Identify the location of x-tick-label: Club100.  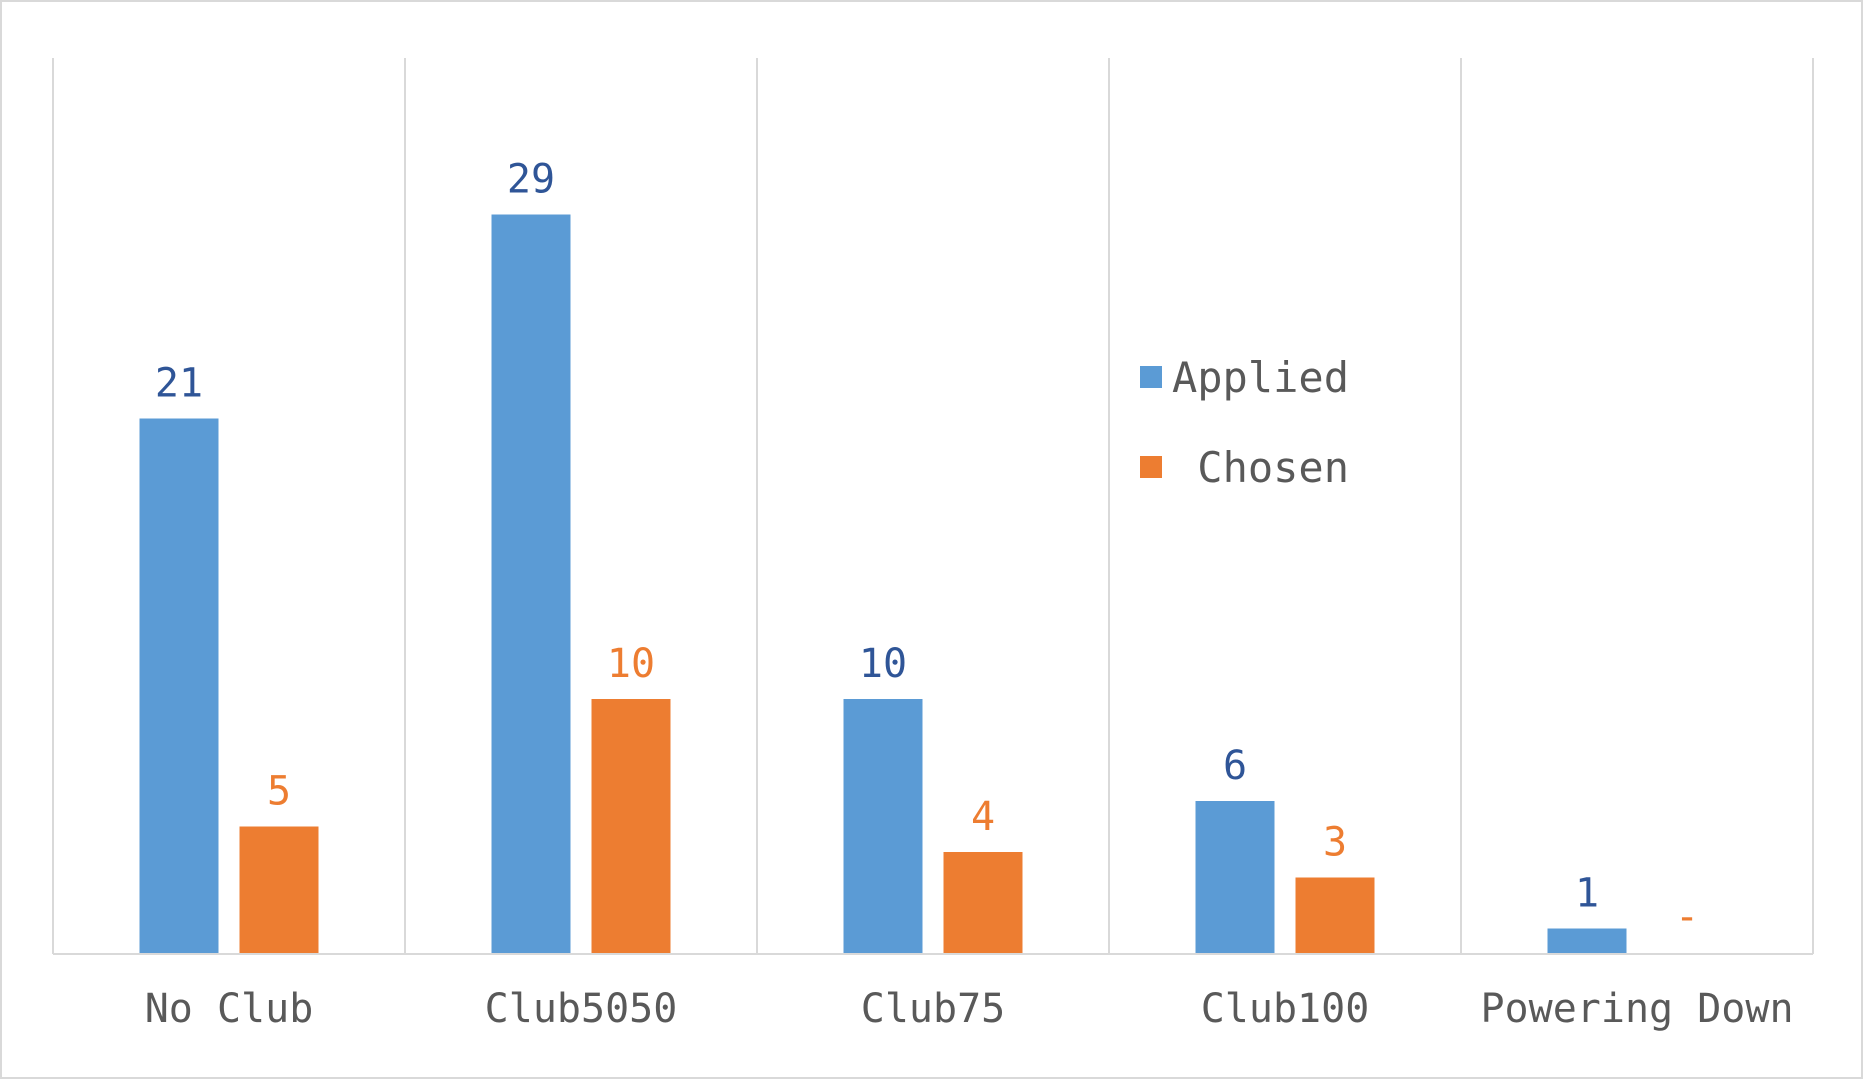
(1285, 1009).